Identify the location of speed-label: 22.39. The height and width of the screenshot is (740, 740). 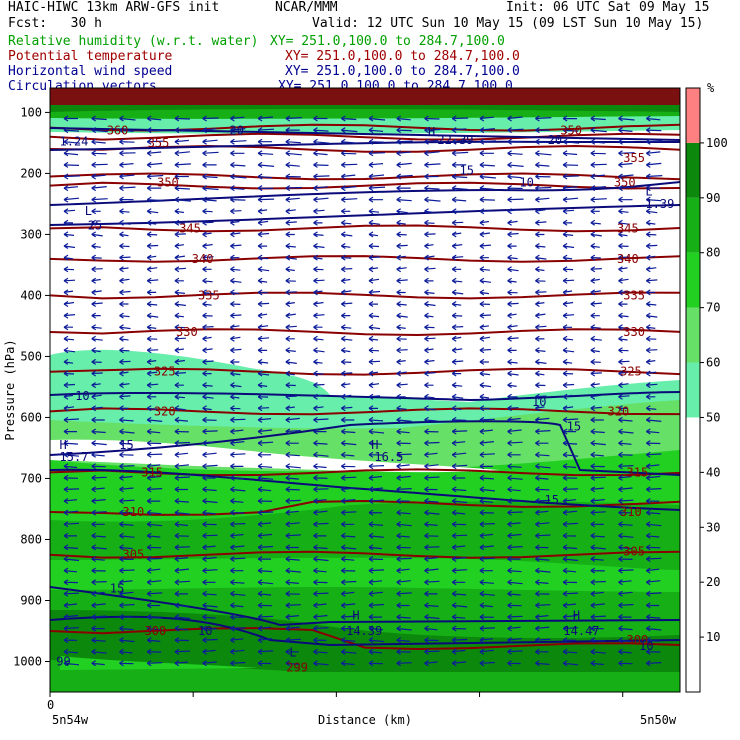
(455, 140).